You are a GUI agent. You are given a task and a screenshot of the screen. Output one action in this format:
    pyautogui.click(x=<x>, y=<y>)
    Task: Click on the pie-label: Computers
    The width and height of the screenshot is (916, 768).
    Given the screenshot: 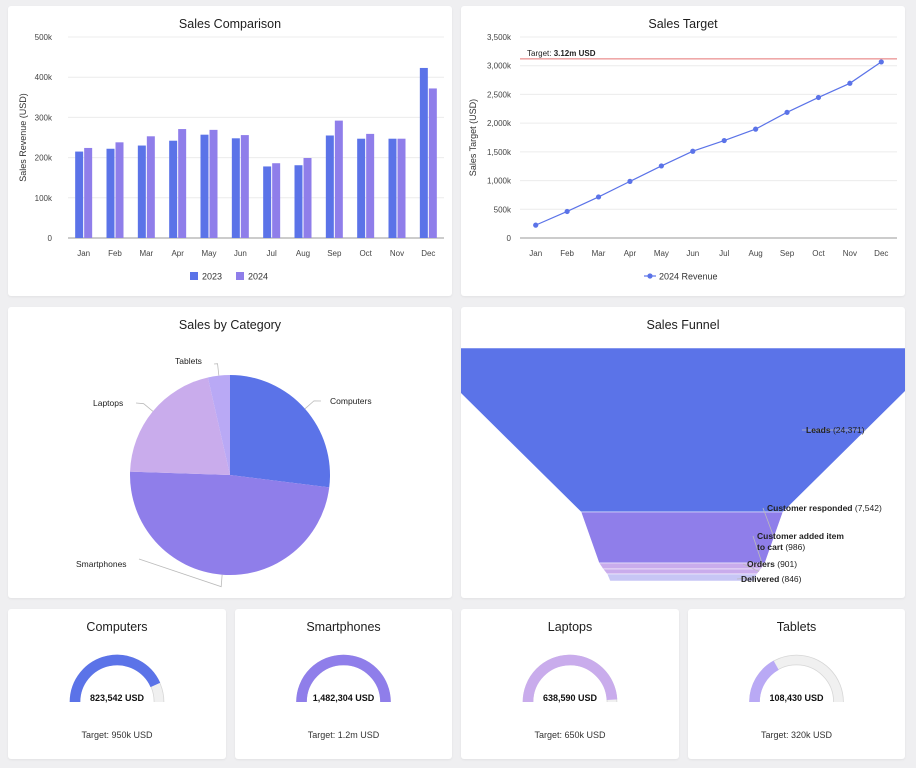 What is the action you would take?
    pyautogui.click(x=351, y=401)
    